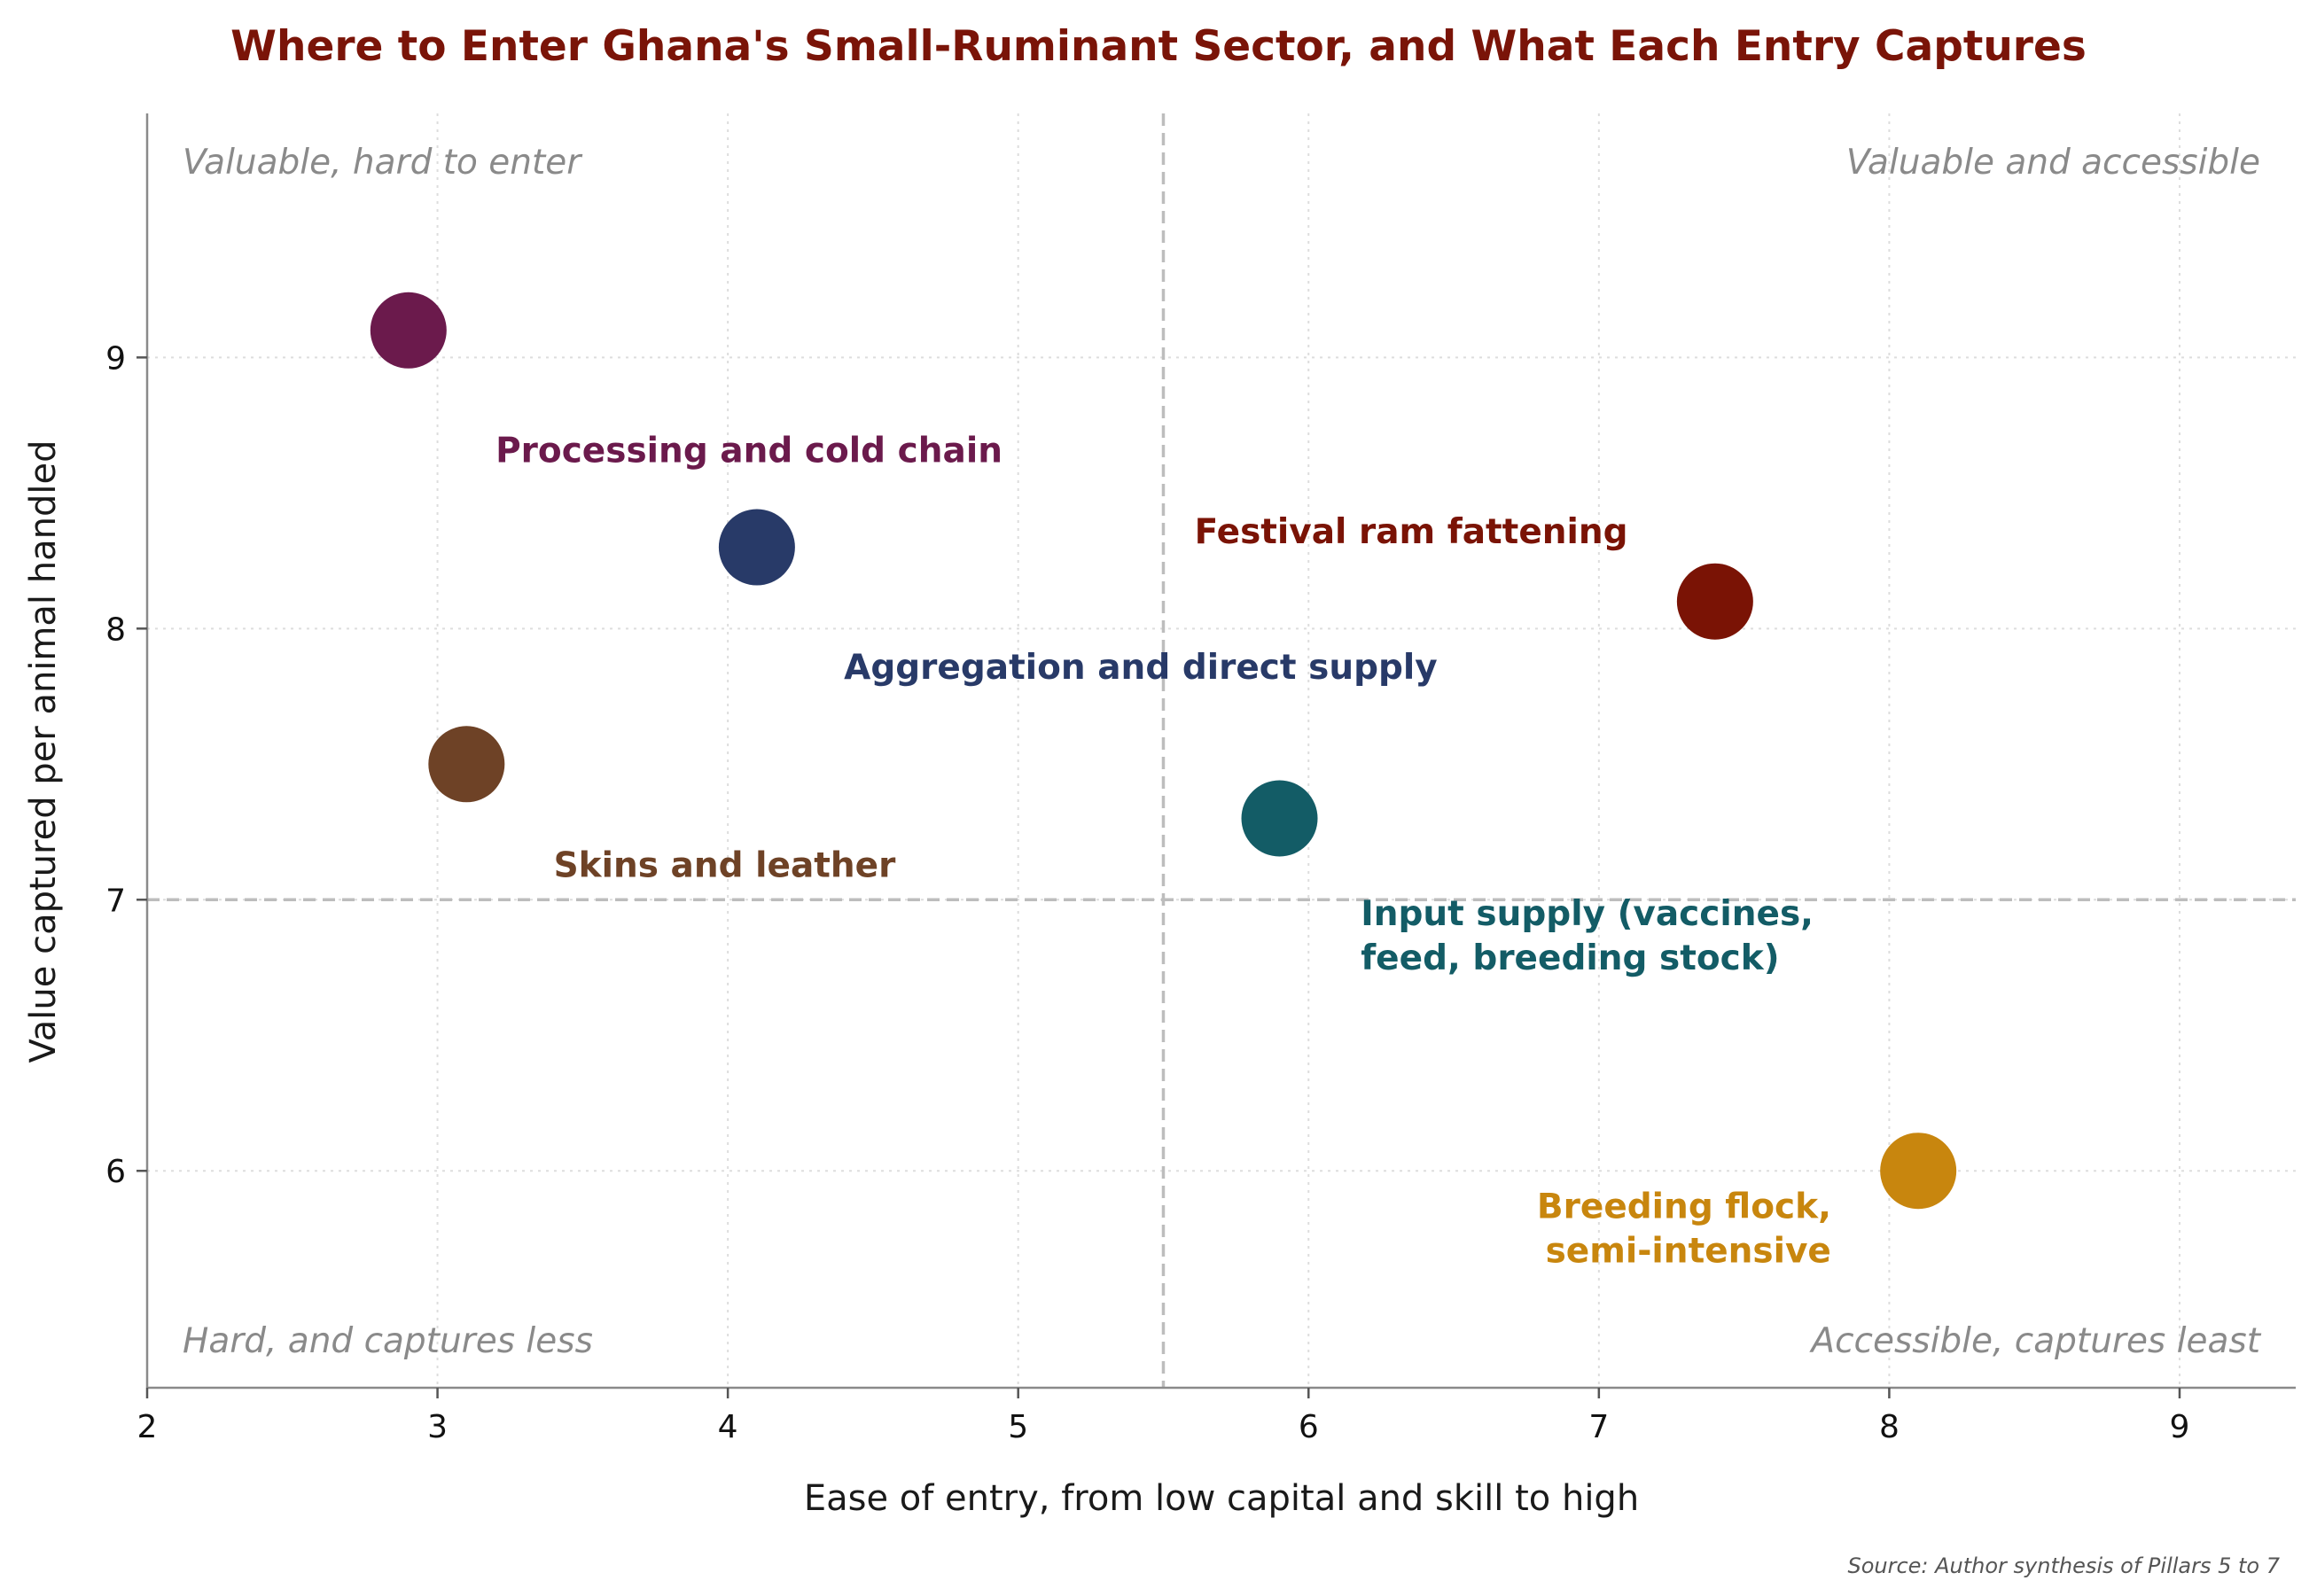 The width and height of the screenshot is (2317, 1596). I want to click on x-tick-label: 4, so click(728, 1427).